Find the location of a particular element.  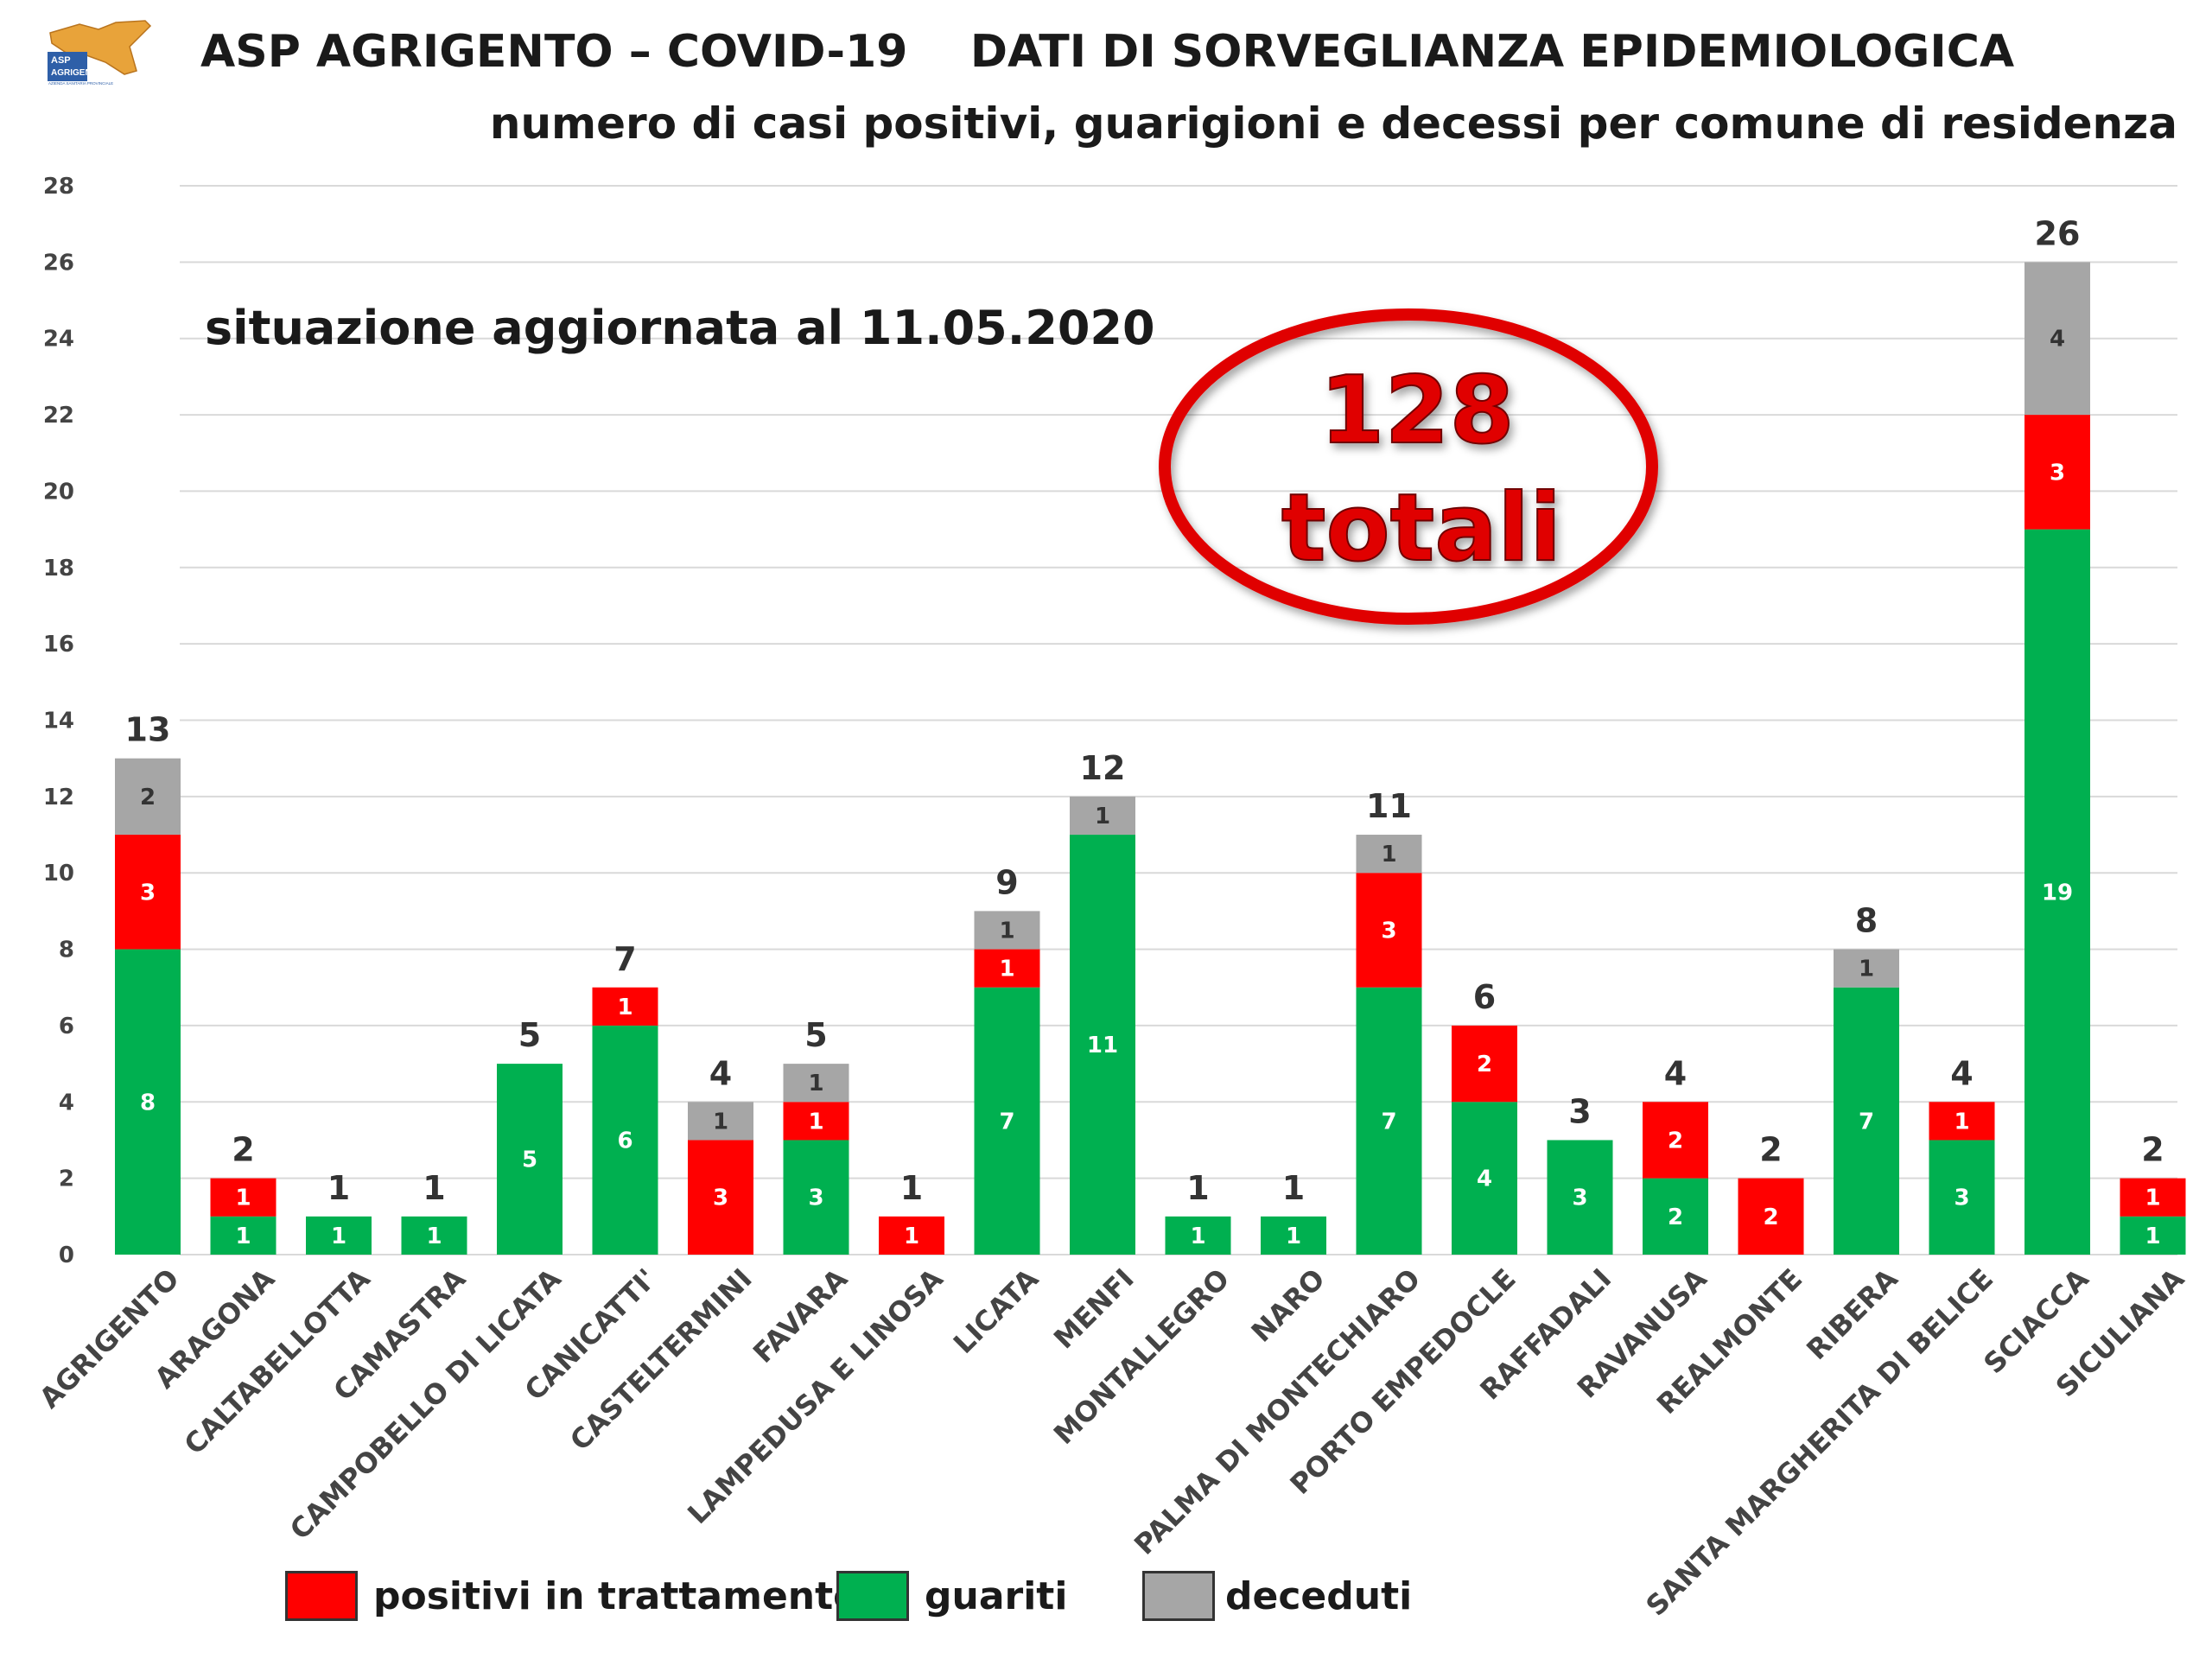

svg-text: ASP is located at coordinates (61, 61).